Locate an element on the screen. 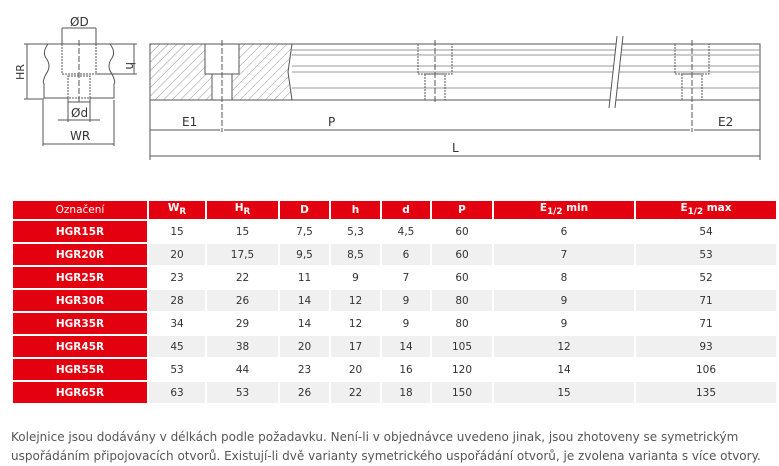  table-cell: 29 is located at coordinates (242, 323).